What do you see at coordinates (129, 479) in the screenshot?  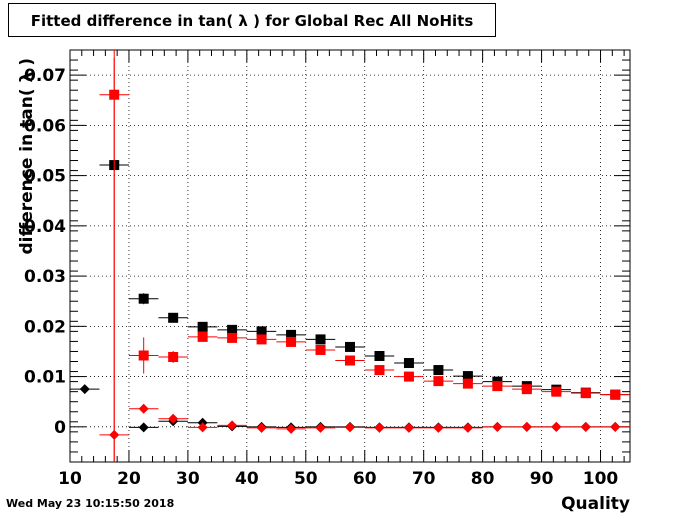 I see `x-tick-label: 20` at bounding box center [129, 479].